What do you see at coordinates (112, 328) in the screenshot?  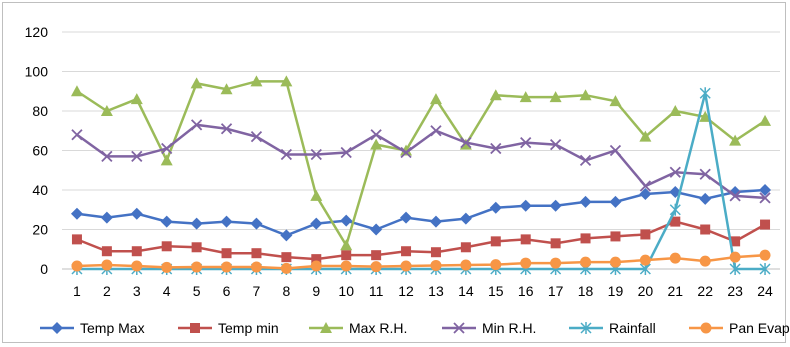 I see `legend-label: Temp Max` at bounding box center [112, 328].